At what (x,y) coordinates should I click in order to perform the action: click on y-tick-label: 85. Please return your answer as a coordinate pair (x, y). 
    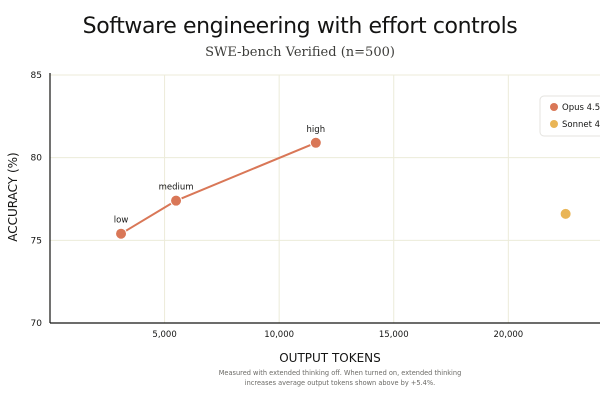
    Looking at the image, I should click on (36, 76).